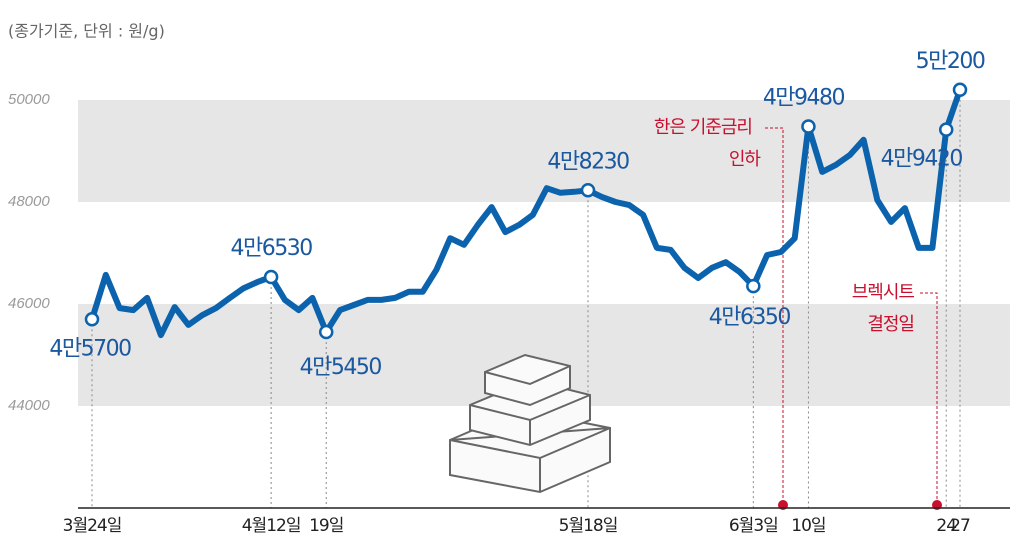 The image size is (1024, 538). I want to click on annotation-text: 브렉시트, so click(883, 292).